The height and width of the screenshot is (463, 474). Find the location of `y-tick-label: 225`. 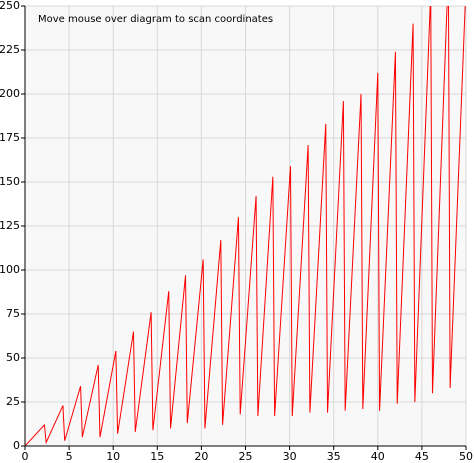

y-tick-label: 225 is located at coordinates (10, 49).